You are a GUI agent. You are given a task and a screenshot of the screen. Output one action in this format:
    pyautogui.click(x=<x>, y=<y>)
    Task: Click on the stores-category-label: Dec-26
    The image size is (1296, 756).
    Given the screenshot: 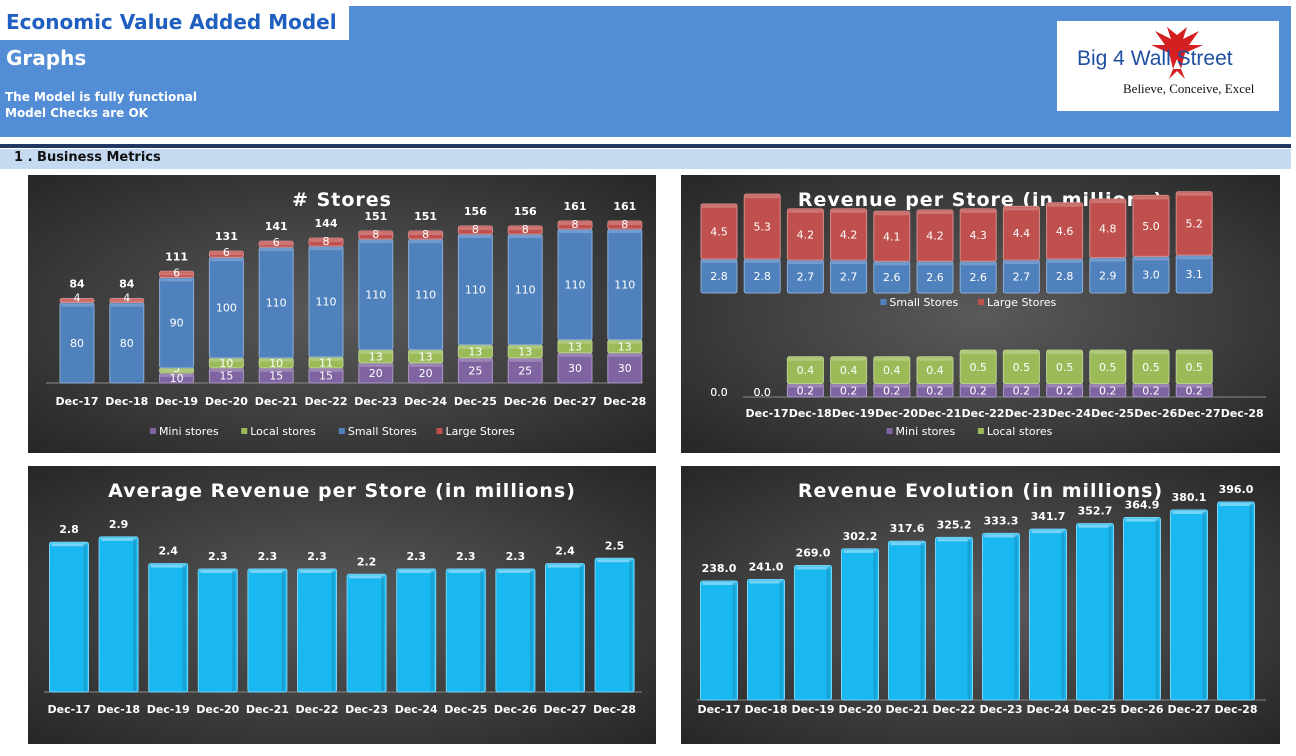 What is the action you would take?
    pyautogui.click(x=525, y=401)
    